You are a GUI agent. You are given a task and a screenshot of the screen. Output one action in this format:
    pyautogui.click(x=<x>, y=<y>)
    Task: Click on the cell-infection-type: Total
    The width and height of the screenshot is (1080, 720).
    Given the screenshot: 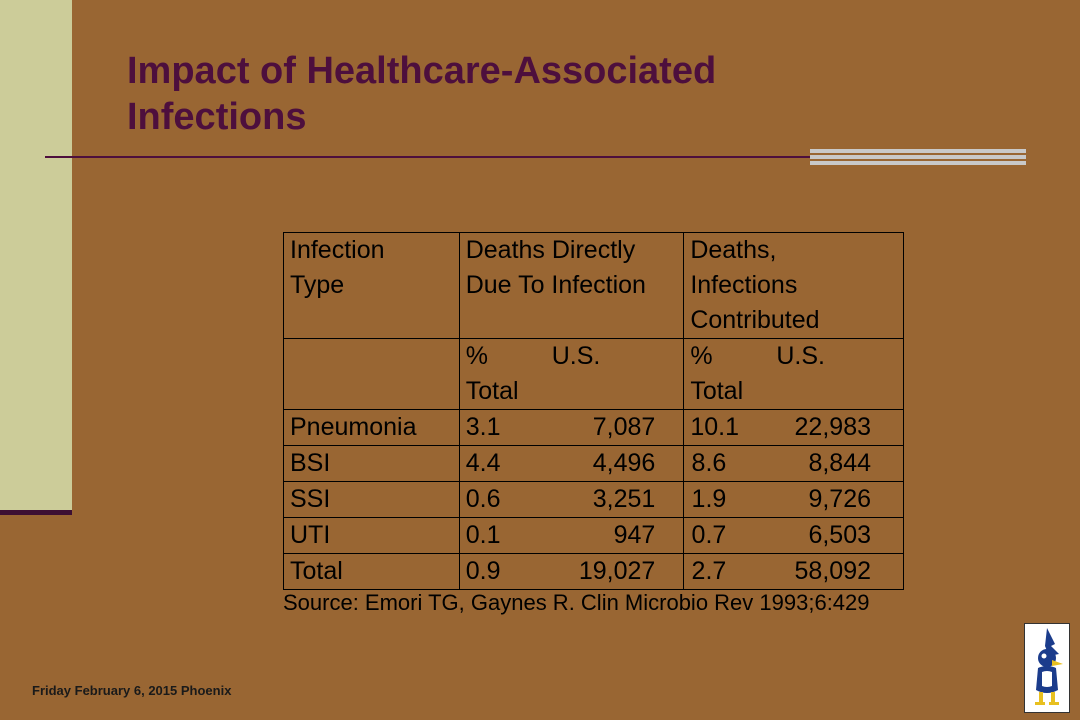 What is the action you would take?
    pyautogui.click(x=371, y=571)
    